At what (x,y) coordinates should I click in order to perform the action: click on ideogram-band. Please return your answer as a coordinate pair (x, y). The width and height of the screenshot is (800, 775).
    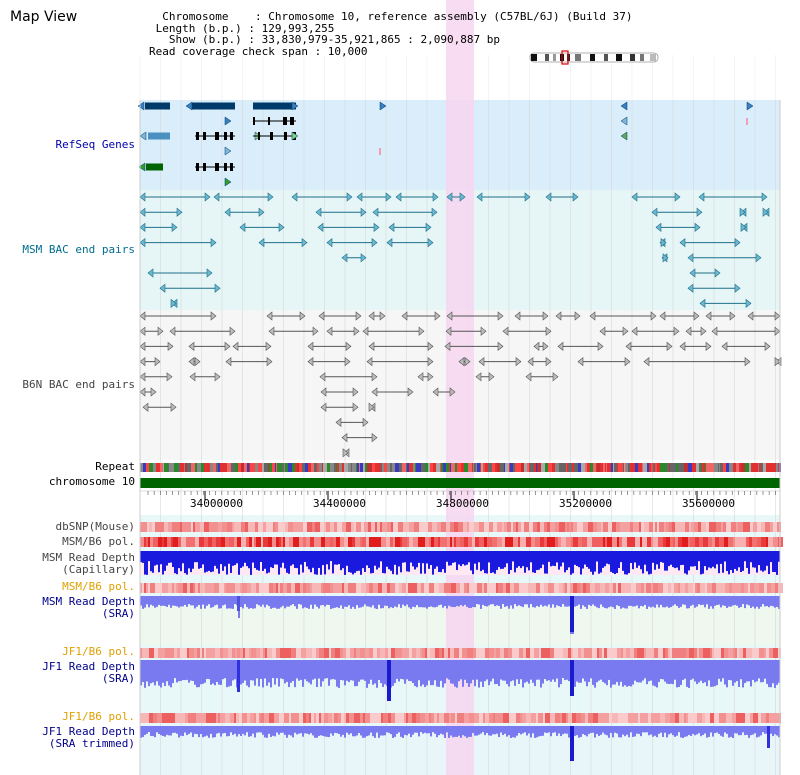
    Looking at the image, I should click on (606, 57).